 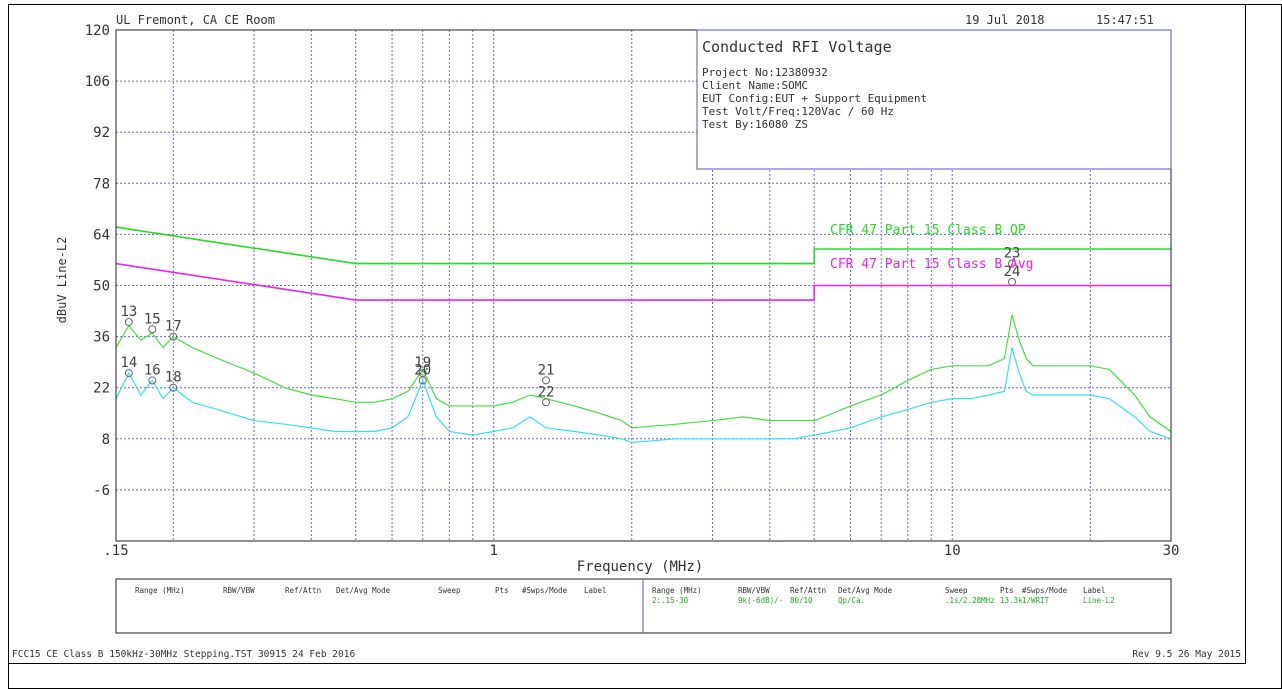 I want to click on marker-label: 22, so click(x=546, y=392).